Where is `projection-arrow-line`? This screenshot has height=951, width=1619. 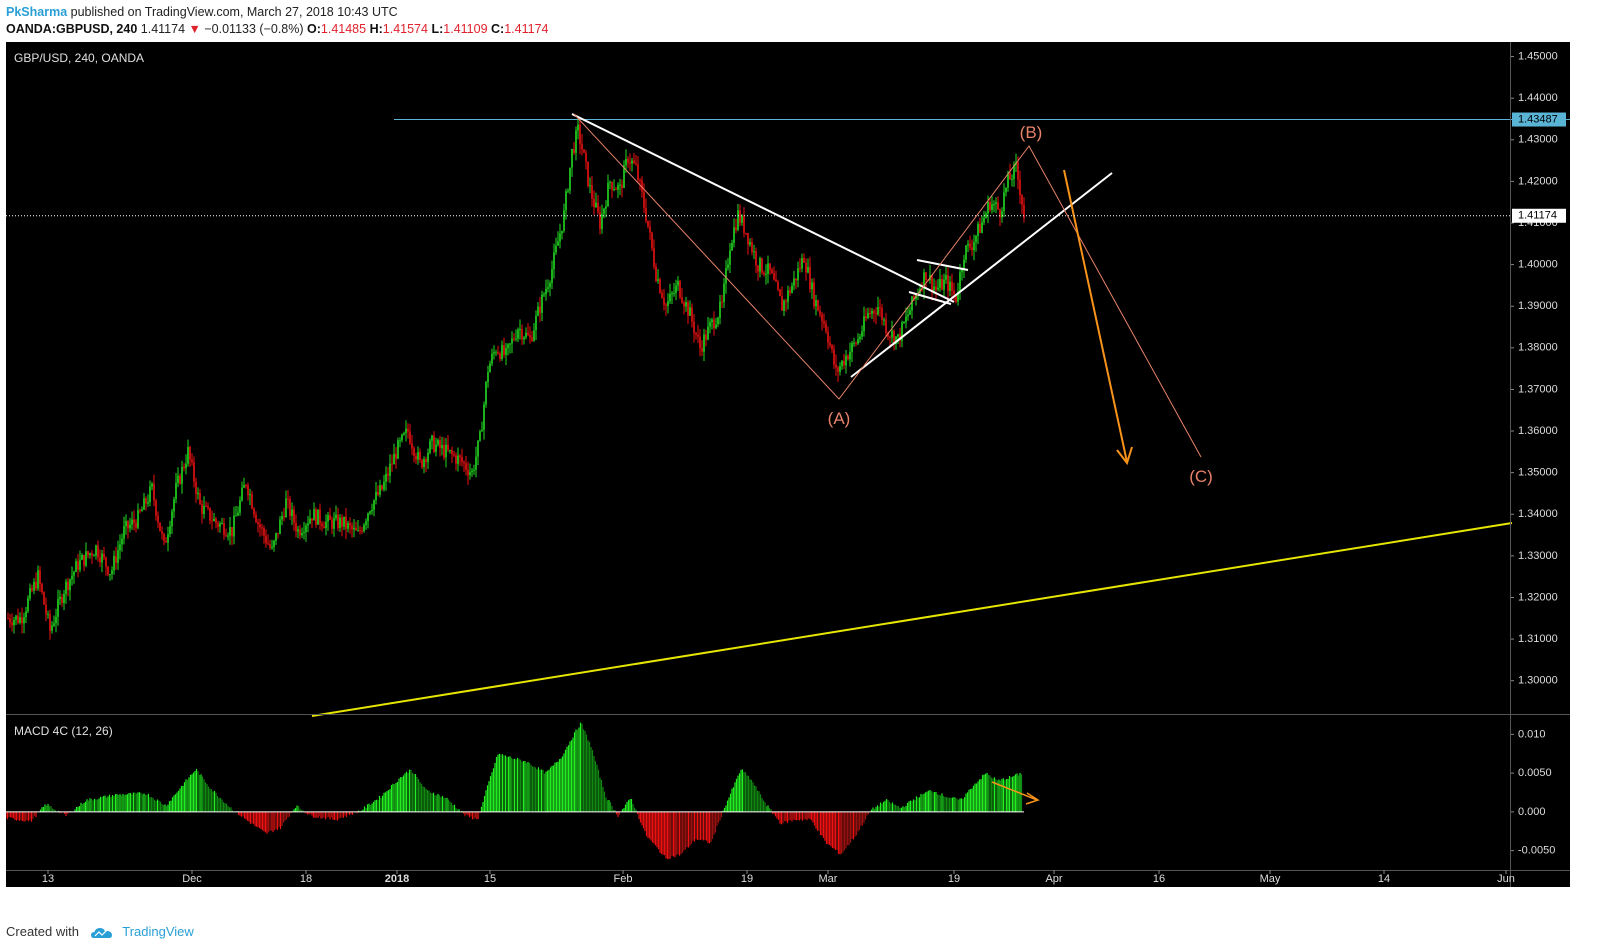
projection-arrow-line is located at coordinates (1095, 316).